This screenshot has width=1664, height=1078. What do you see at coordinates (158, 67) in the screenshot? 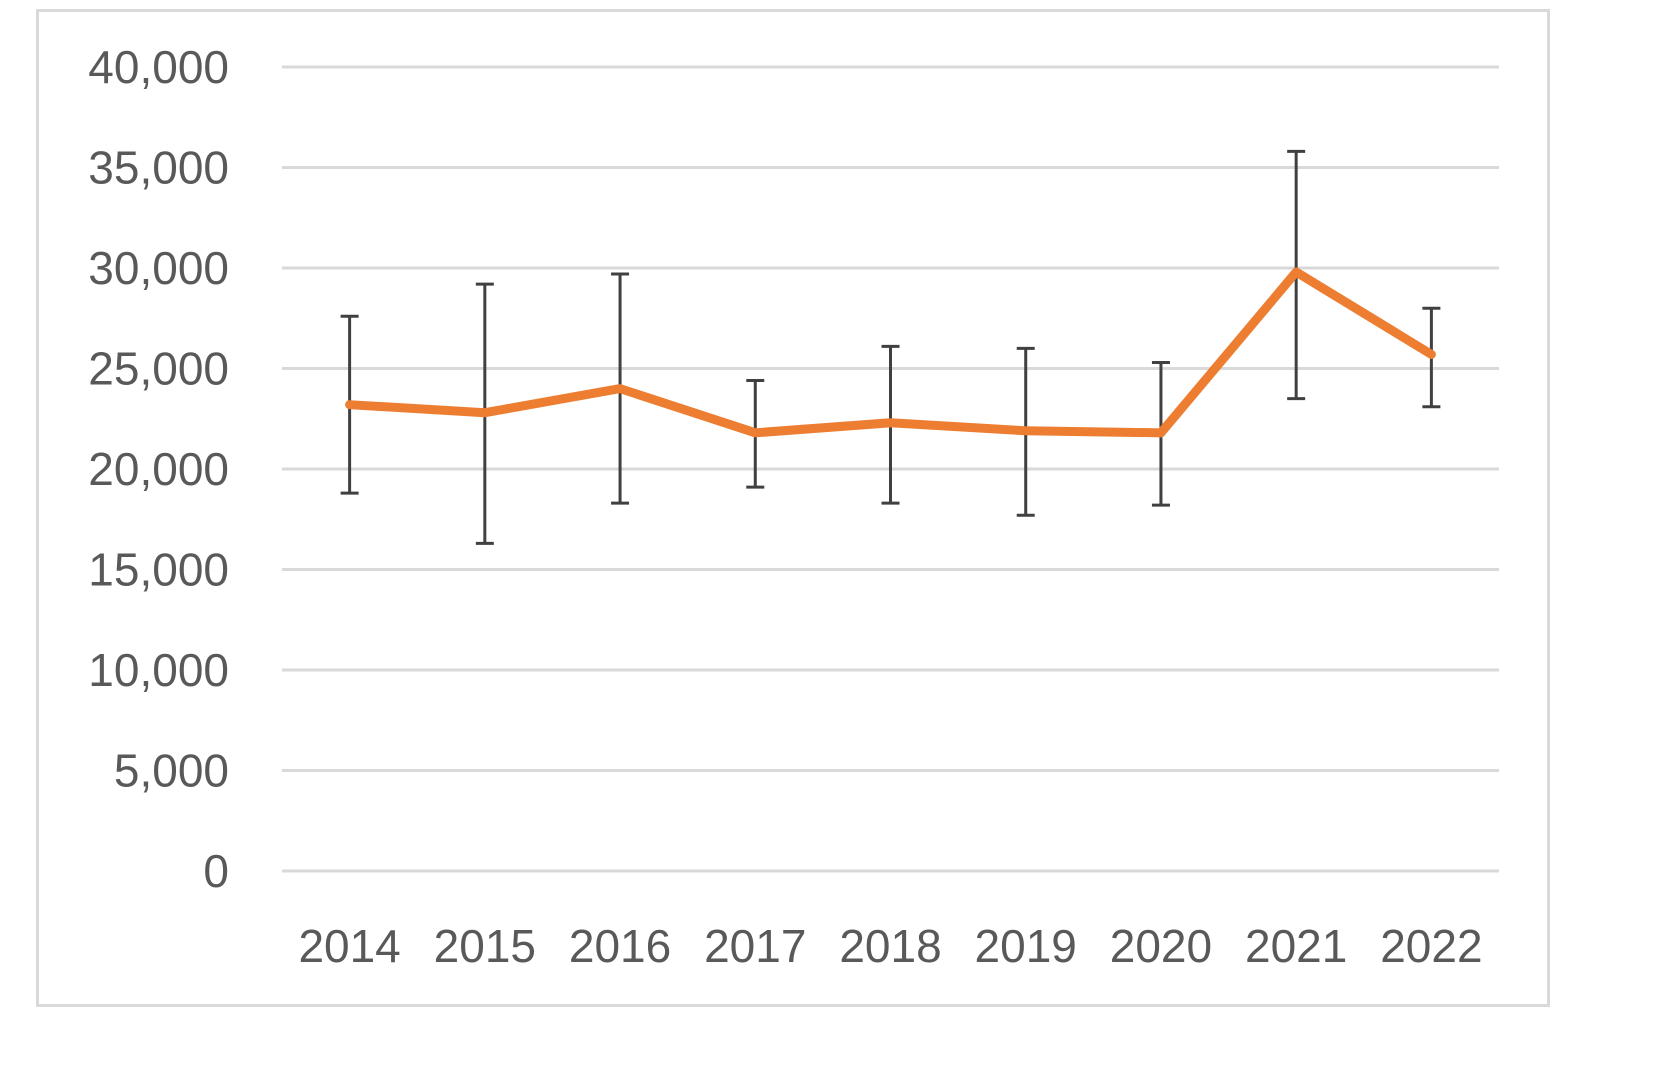
I see `y-tick-label: 40,000` at bounding box center [158, 67].